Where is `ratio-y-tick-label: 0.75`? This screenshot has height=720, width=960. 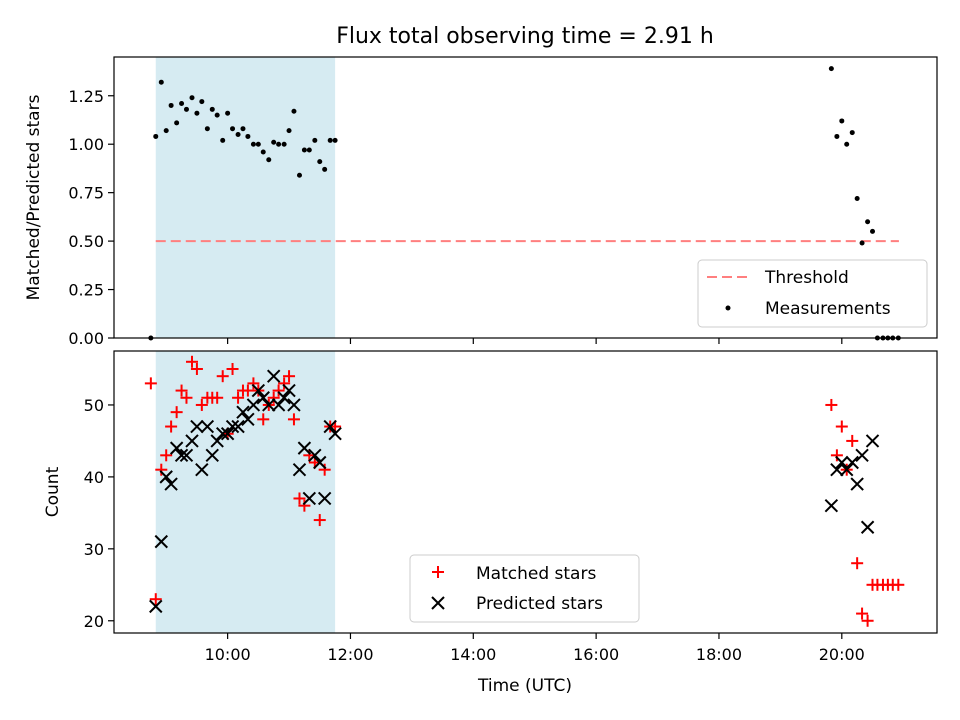
ratio-y-tick-label: 0.75 is located at coordinates (86, 193).